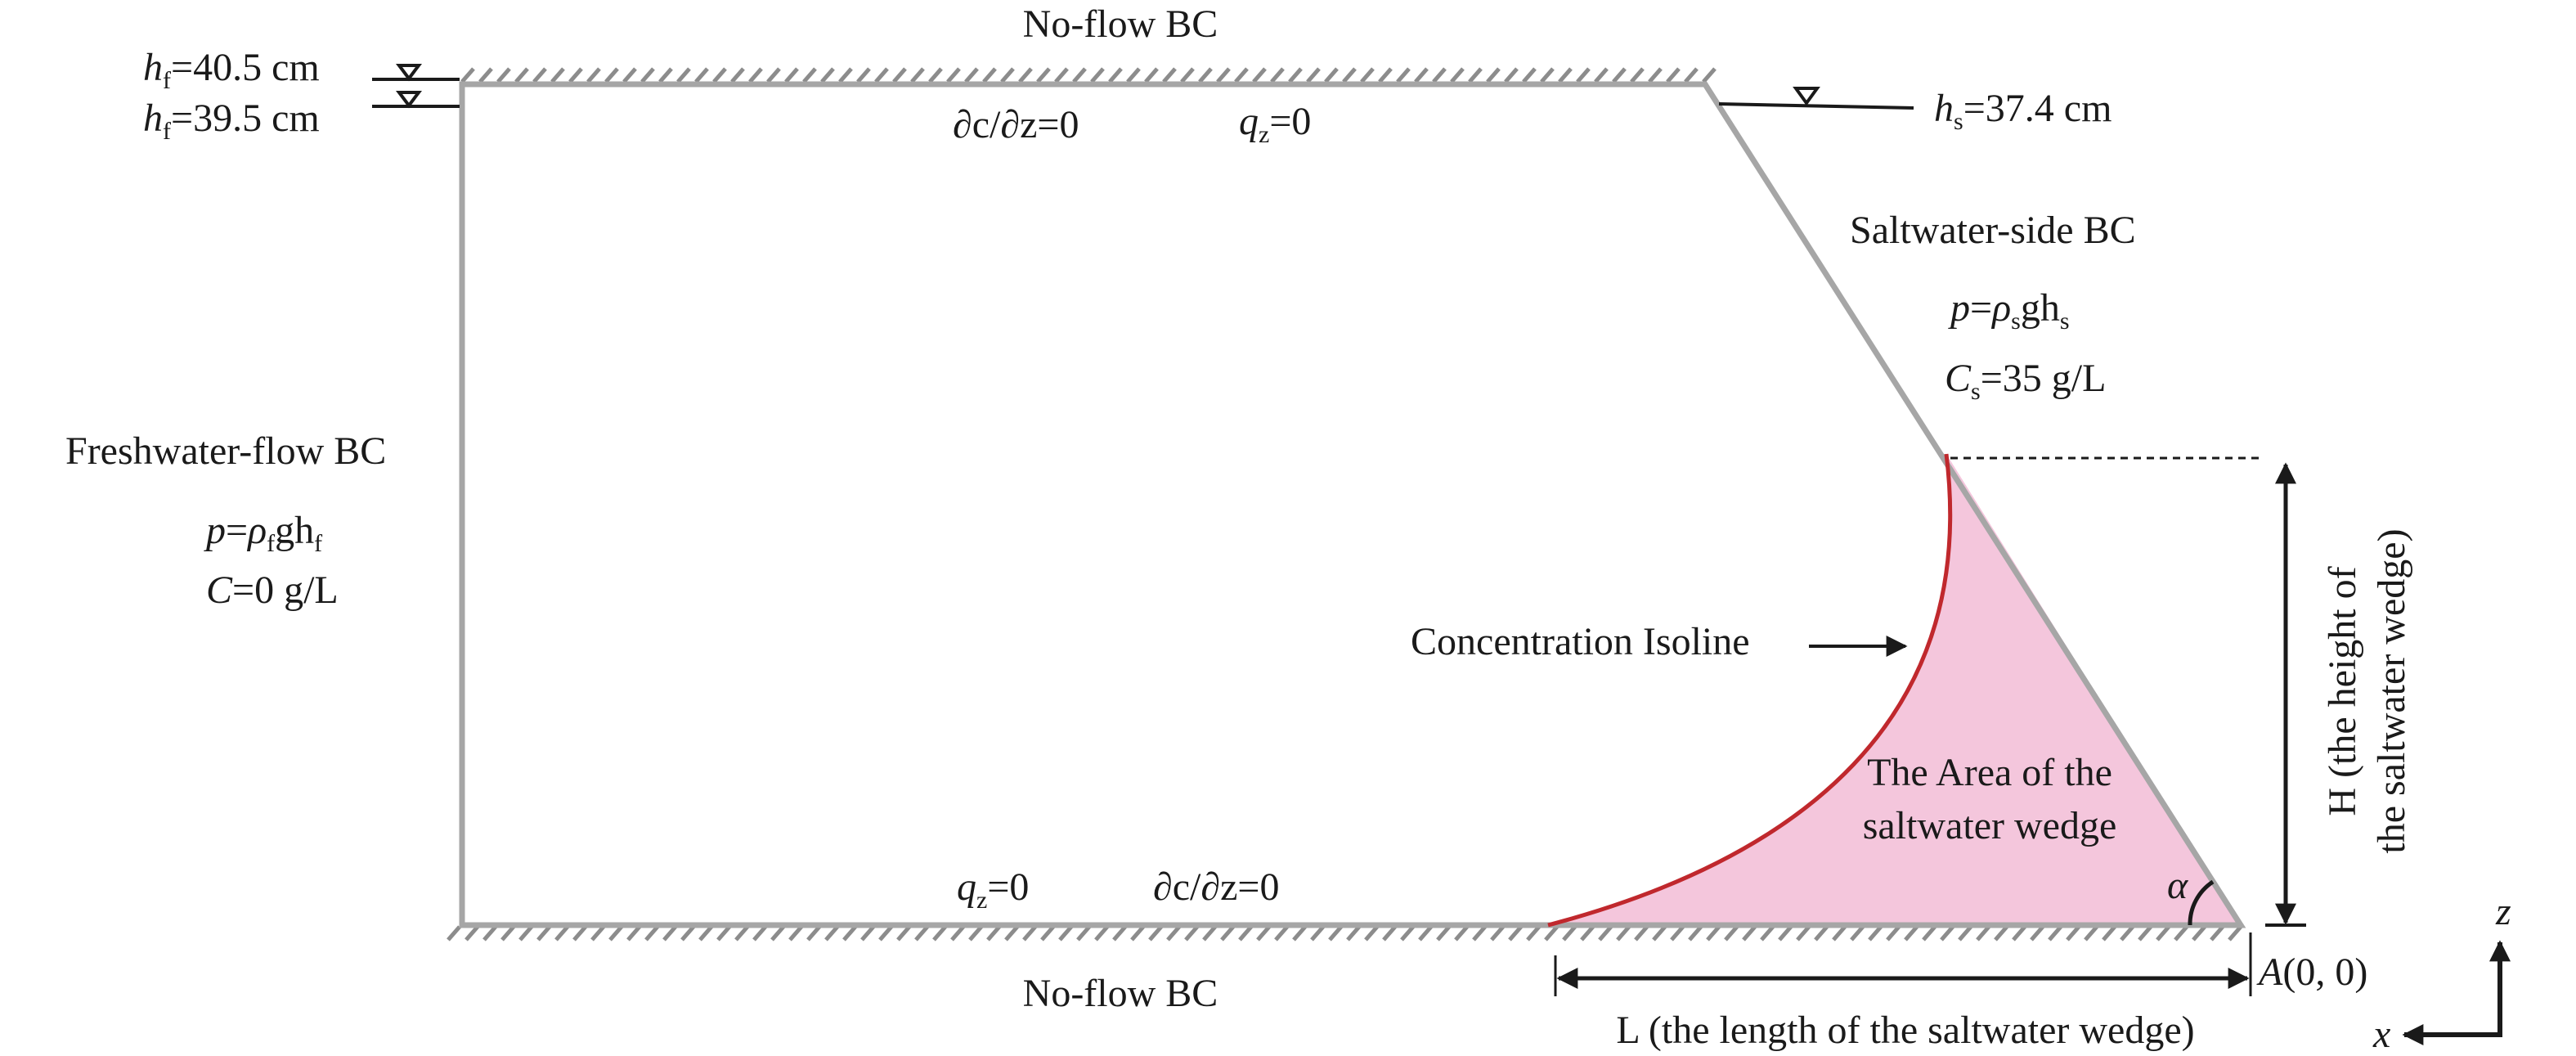 Image resolution: width=2576 pixels, height=1056 pixels. What do you see at coordinates (2023, 111) in the screenshot?
I see `saltwater-head-label: hs=37.4 cm` at bounding box center [2023, 111].